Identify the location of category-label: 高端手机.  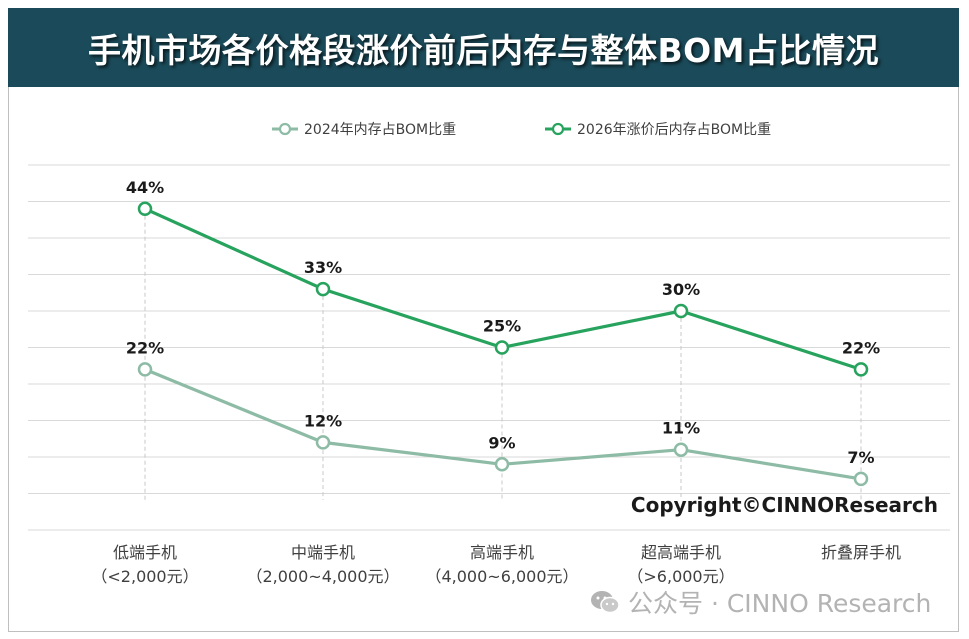
(502, 552).